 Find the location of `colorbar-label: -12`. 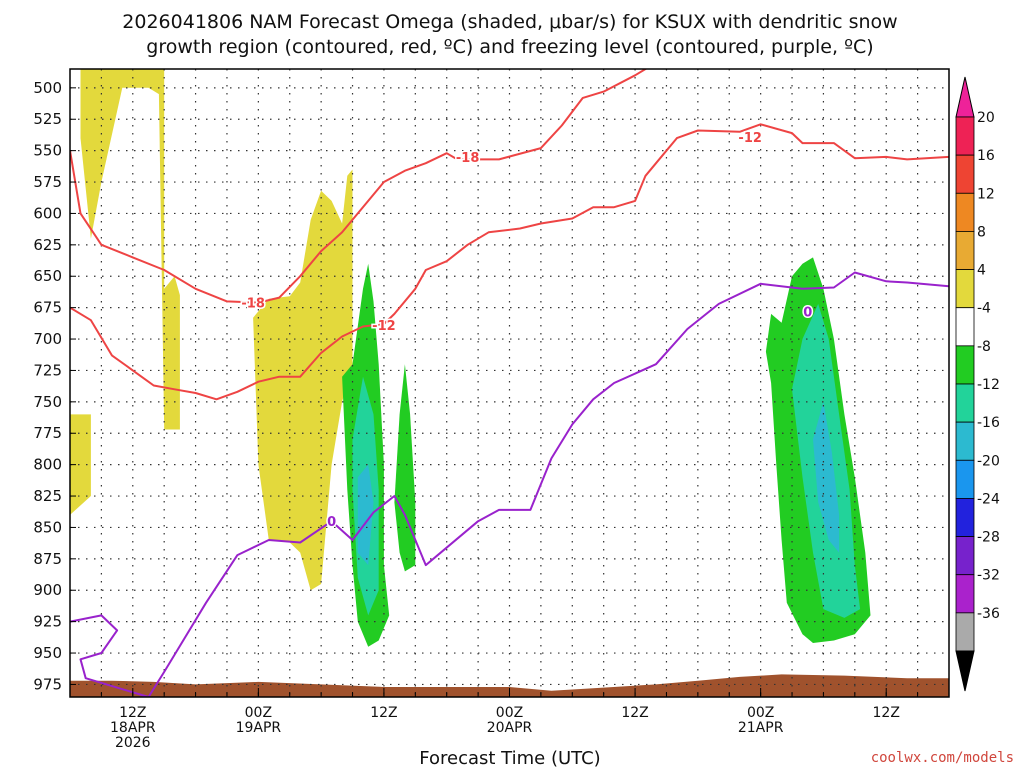

colorbar-label: -12 is located at coordinates (988, 385).